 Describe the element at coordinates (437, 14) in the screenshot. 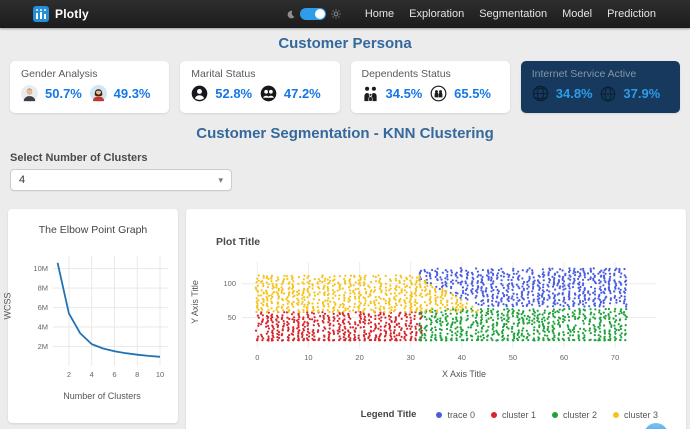

I see `nav-link-exploration: Exploration` at that location.